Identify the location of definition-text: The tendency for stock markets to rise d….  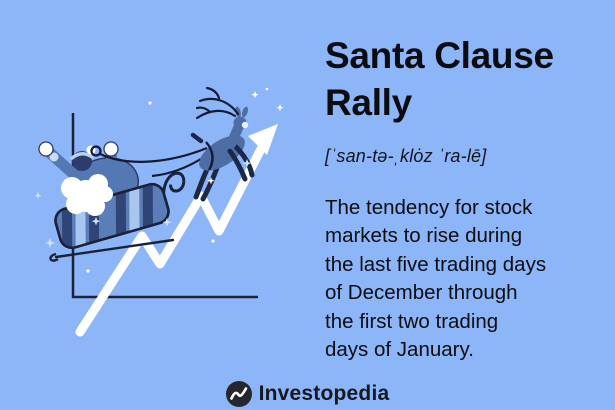
(436, 279).